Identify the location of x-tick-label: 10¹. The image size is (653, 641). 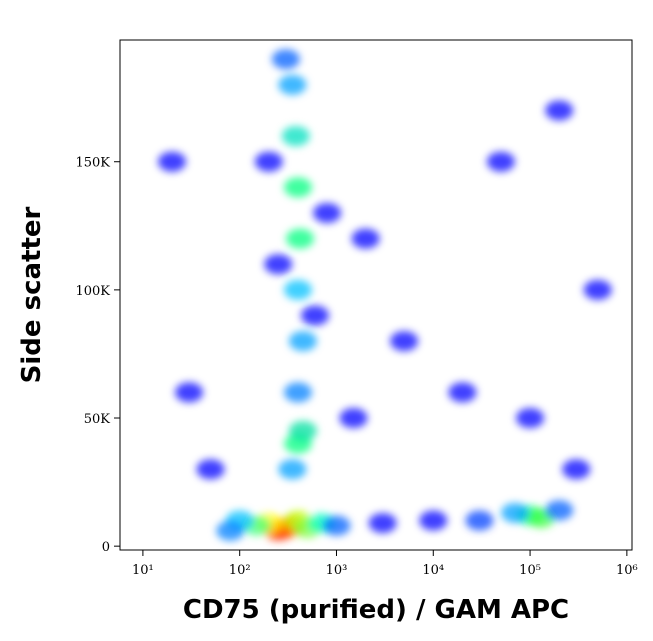
(143, 570).